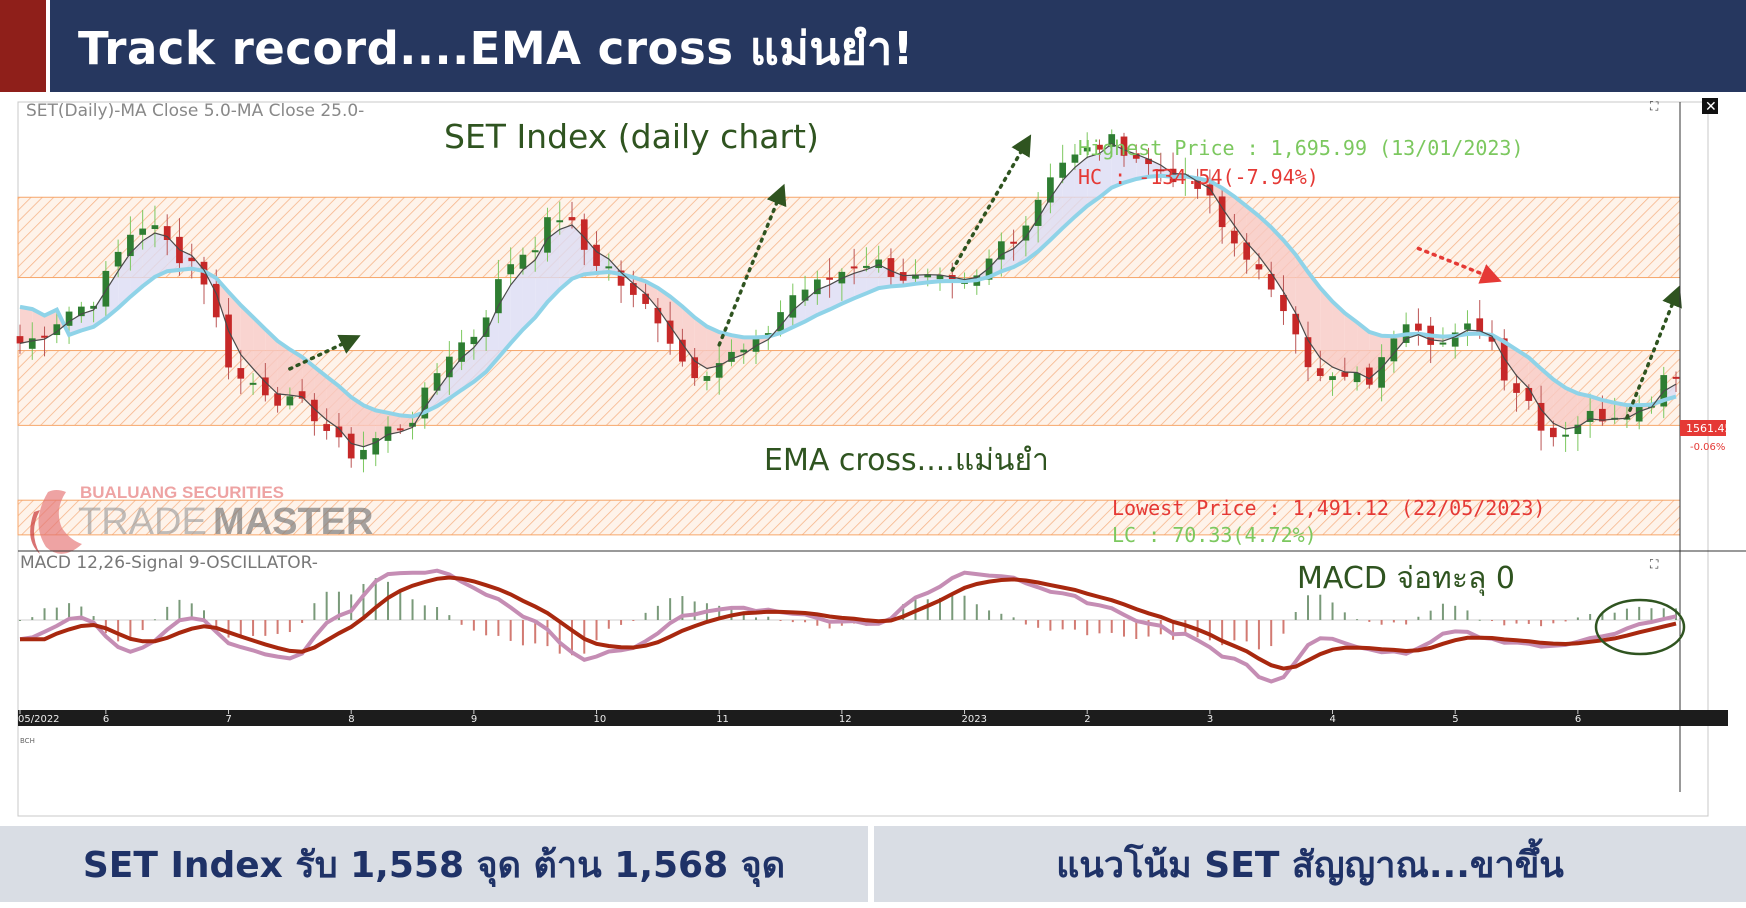 This screenshot has height=908, width=1746. Describe the element at coordinates (845, 719) in the screenshot. I see `time-tick-label: 12` at that location.